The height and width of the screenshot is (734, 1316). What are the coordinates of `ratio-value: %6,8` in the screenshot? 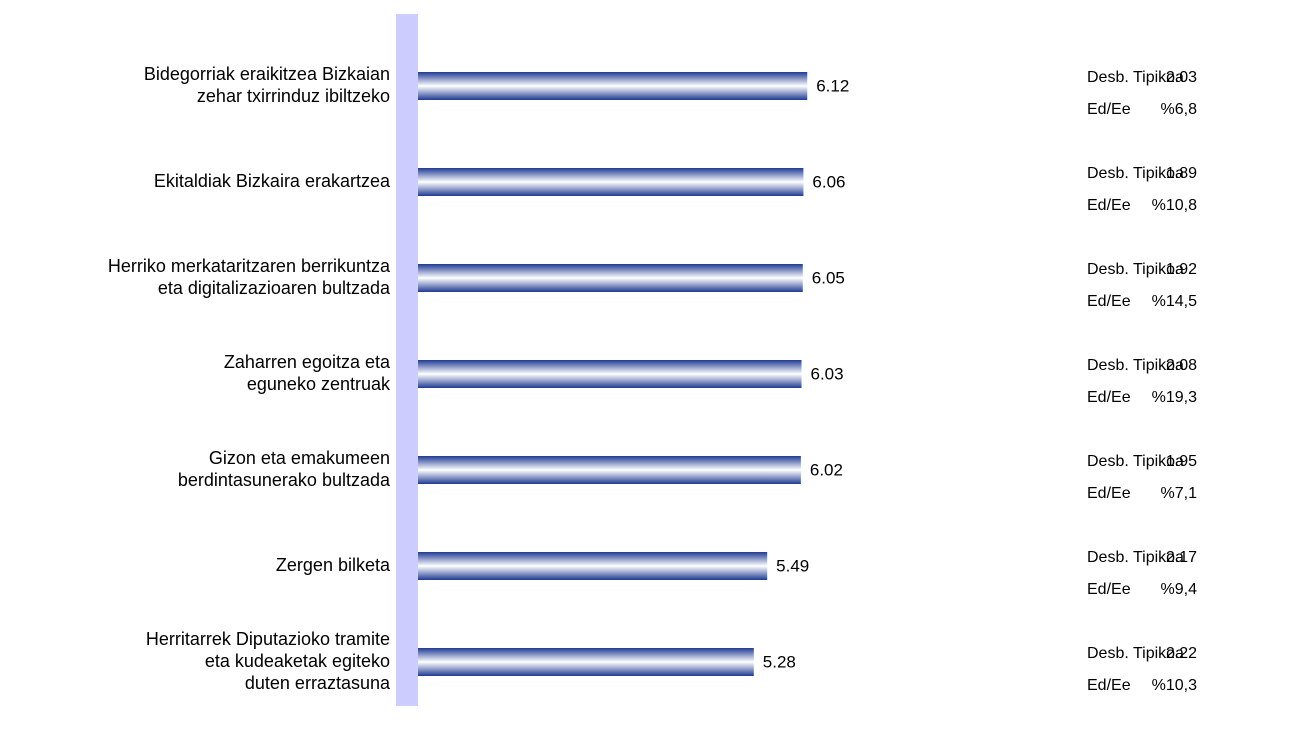 It's located at (1179, 109).